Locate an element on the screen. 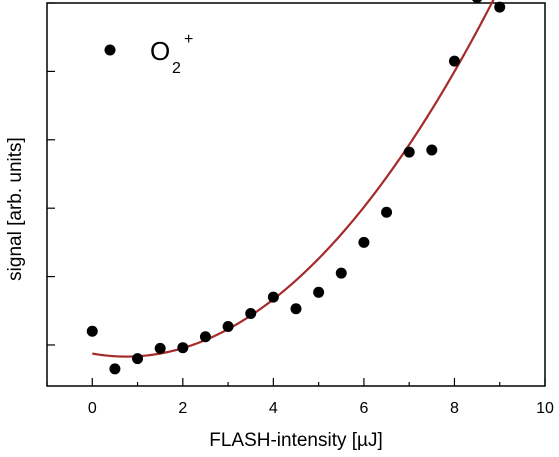 The width and height of the screenshot is (559, 457). x-tick-label: 2 is located at coordinates (182, 408).